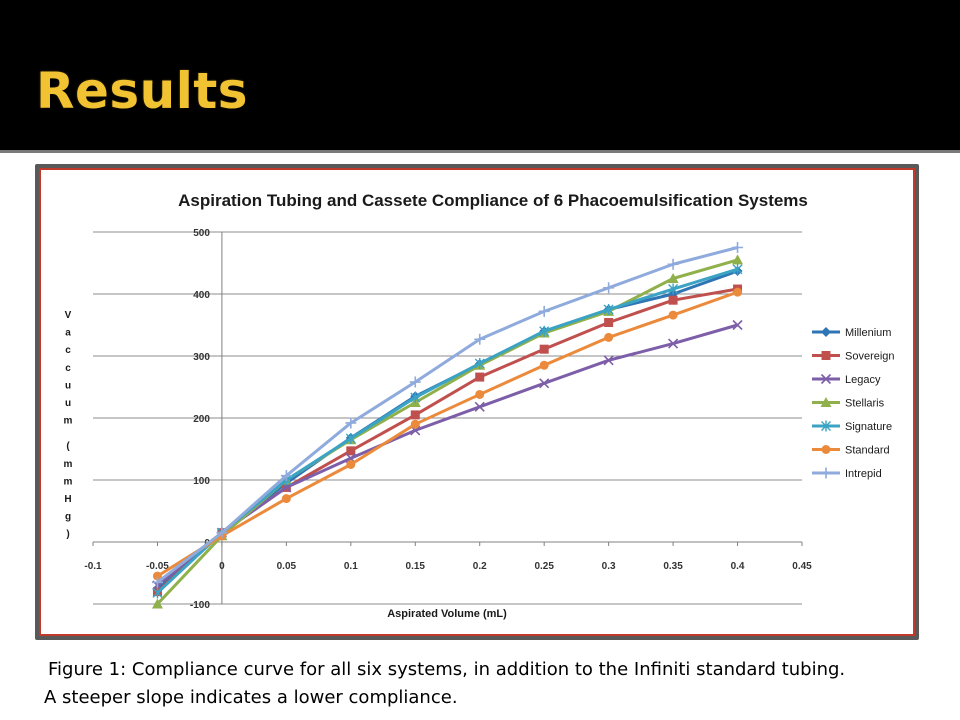 This screenshot has width=960, height=720. I want to click on x-tick-label: -0.05, so click(157, 566).